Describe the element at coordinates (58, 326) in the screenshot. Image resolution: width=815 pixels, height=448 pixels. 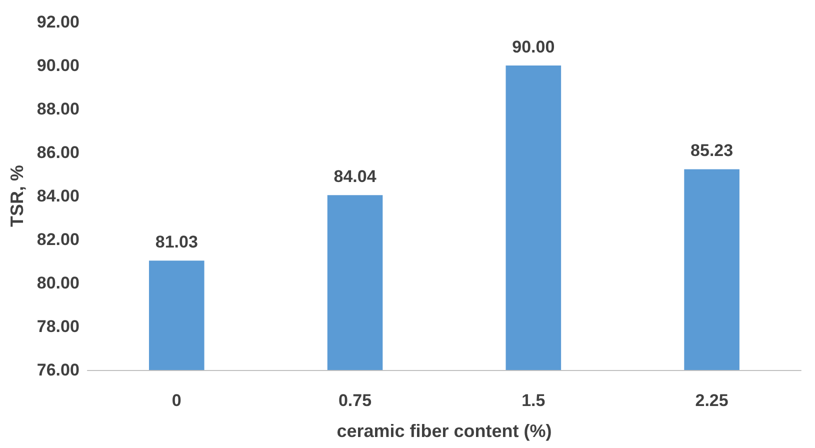
I see `y-tick-label: 78.00` at that location.